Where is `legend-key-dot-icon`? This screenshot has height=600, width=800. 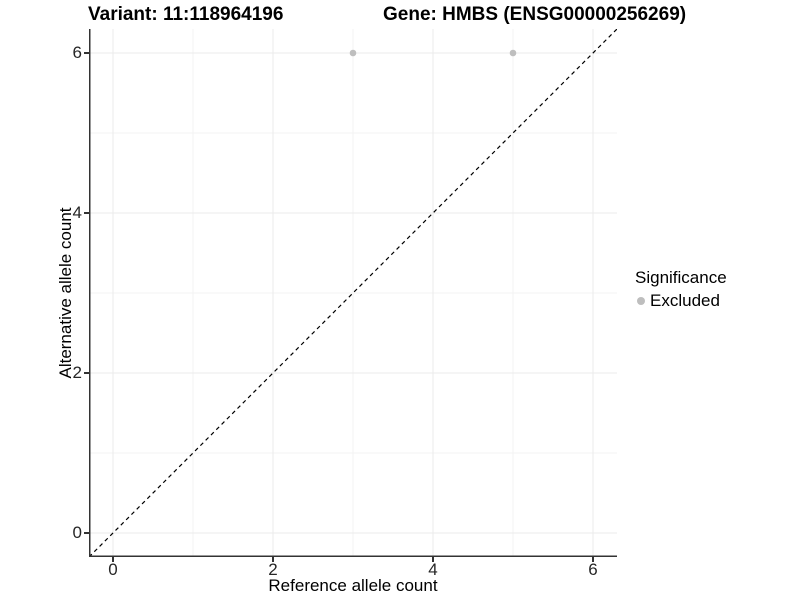 legend-key-dot-icon is located at coordinates (641, 301).